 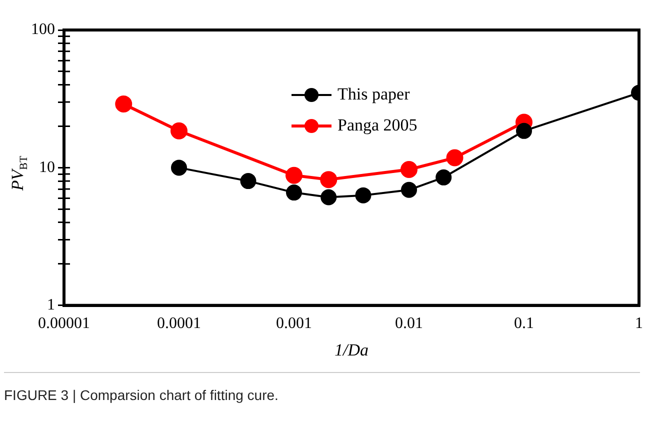 What do you see at coordinates (64, 323) in the screenshot?
I see `x-tick-label: 0.00001` at bounding box center [64, 323].